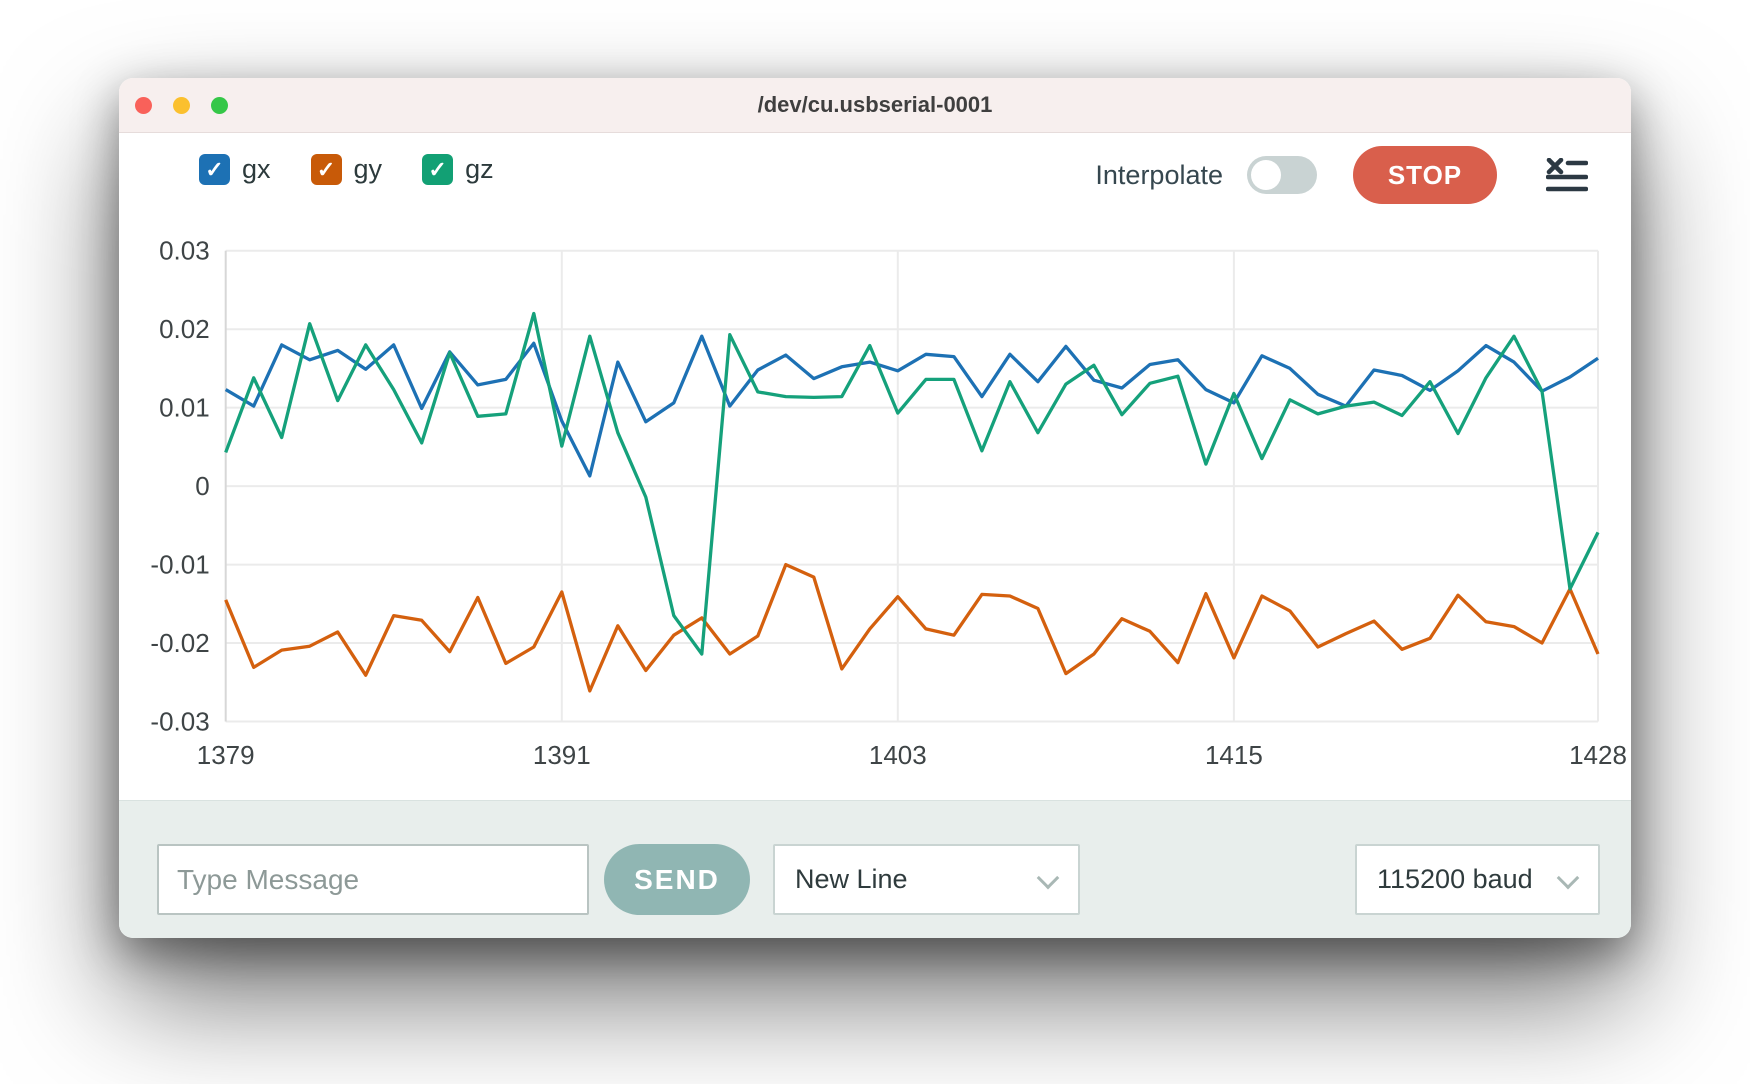 This screenshot has height=1084, width=1750. I want to click on baud-rate-select: 115200 baud, so click(1477, 879).